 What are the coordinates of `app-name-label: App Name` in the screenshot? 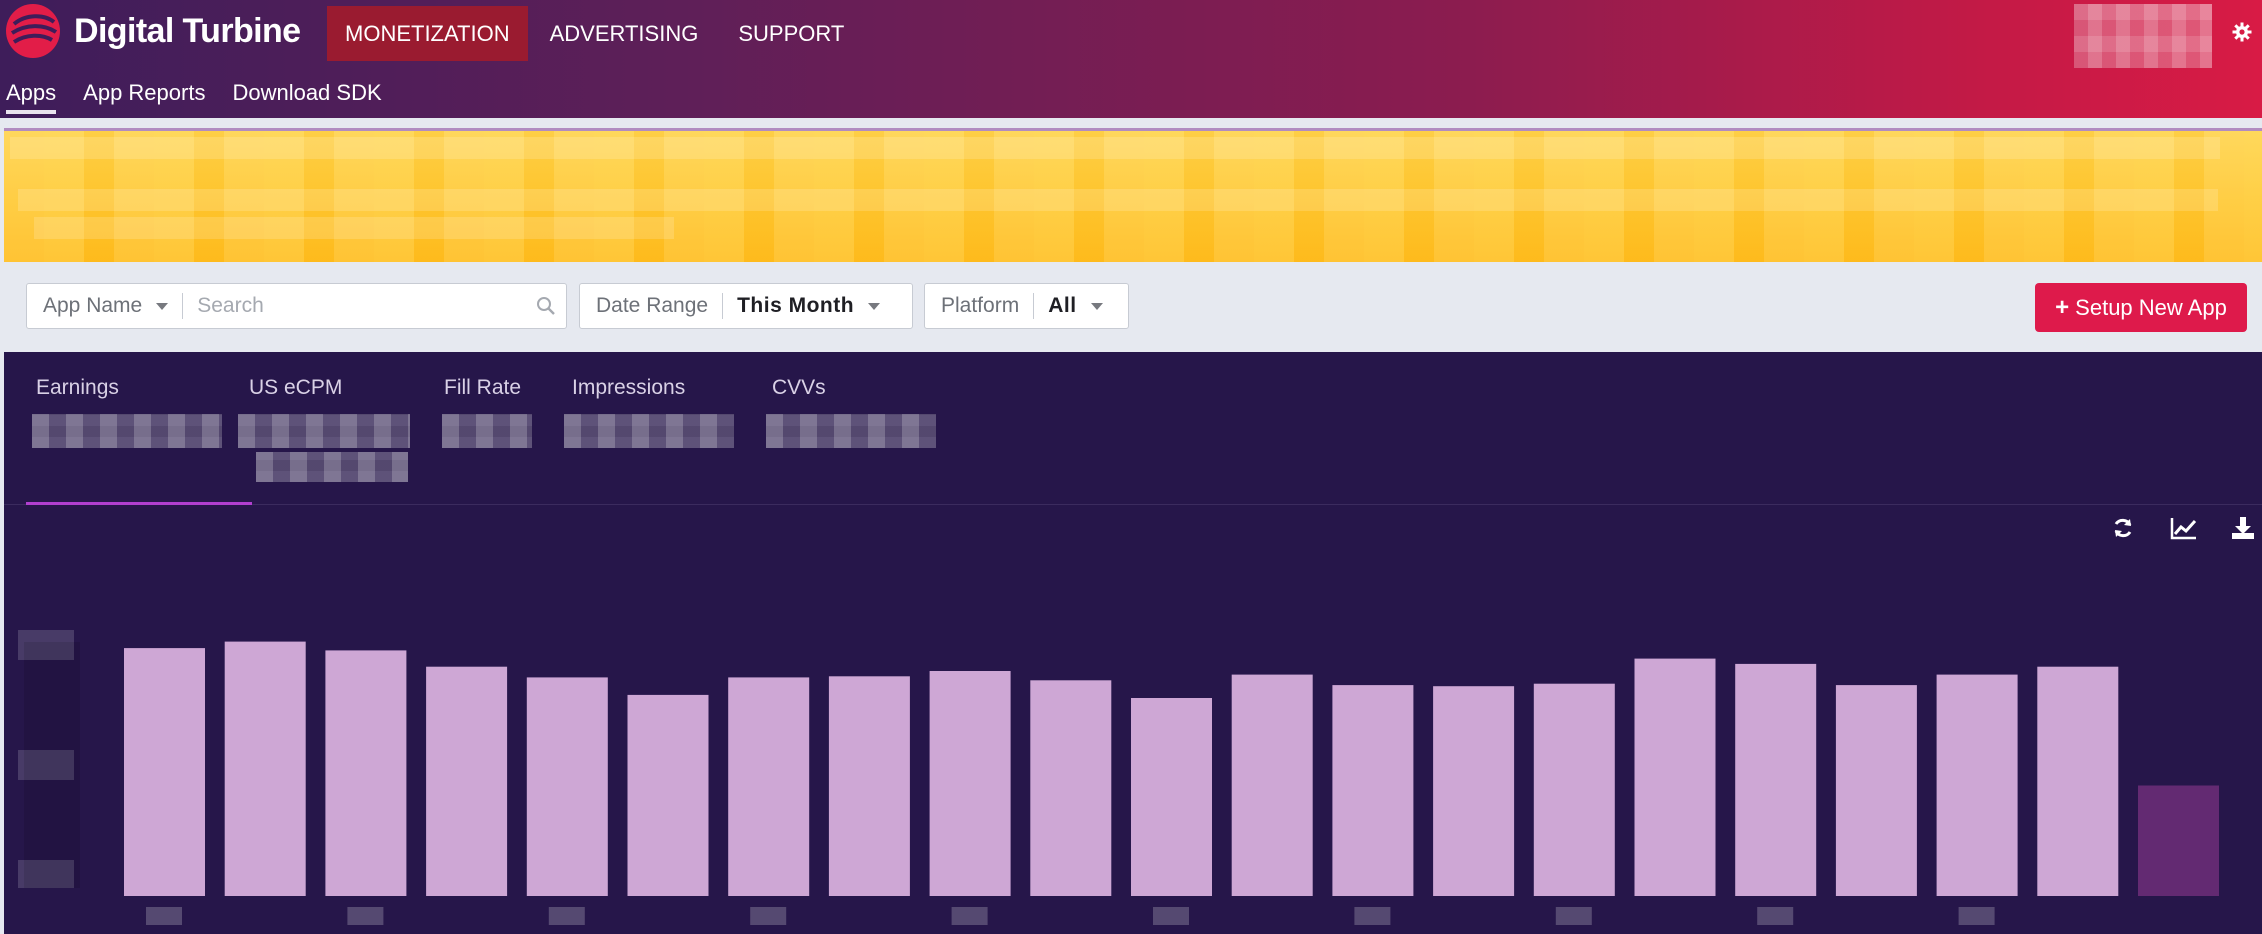 It's located at (93, 305).